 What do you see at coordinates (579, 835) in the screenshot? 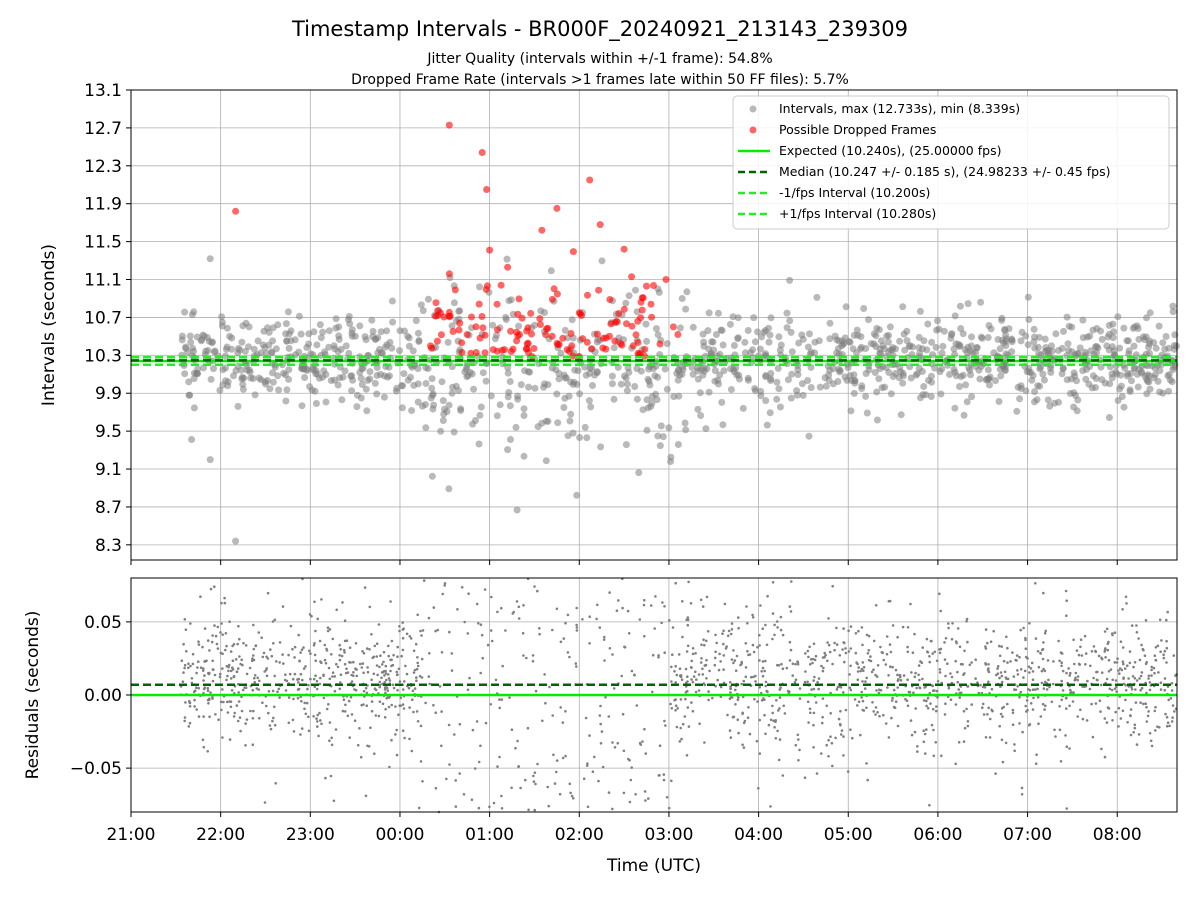
I see `x-tick-label-5: 02:00` at bounding box center [579, 835].